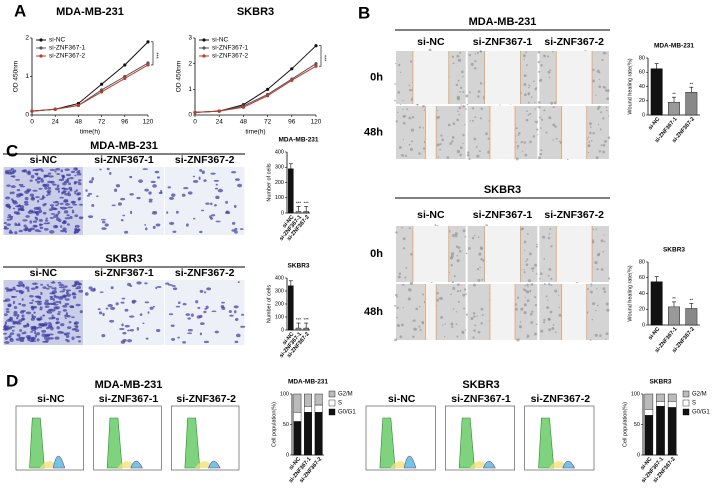 The height and width of the screenshot is (493, 713). What do you see at coordinates (190, 89) in the screenshot?
I see `y-tick-label: 1` at bounding box center [190, 89].